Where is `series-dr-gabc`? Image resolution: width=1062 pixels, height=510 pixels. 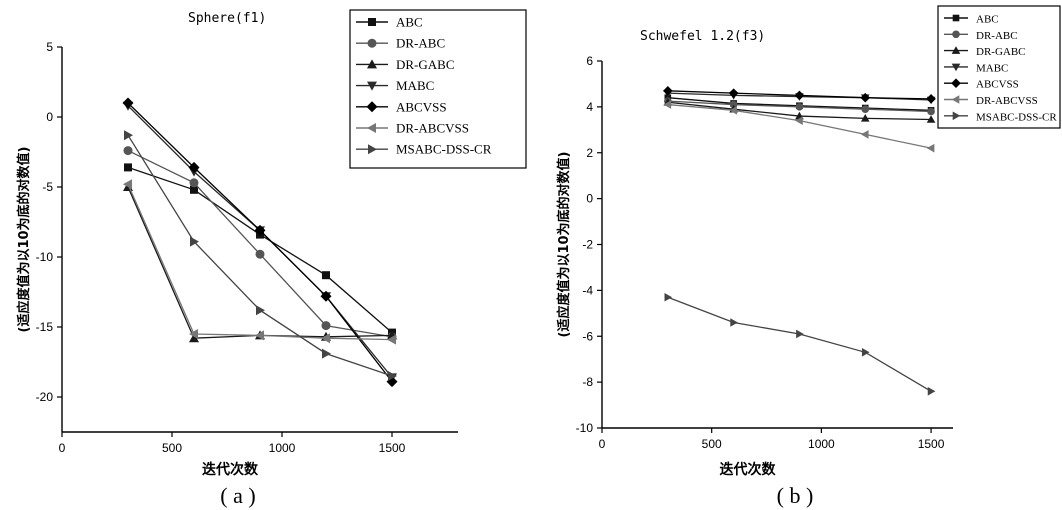
series-dr-gabc is located at coordinates (260, 262).